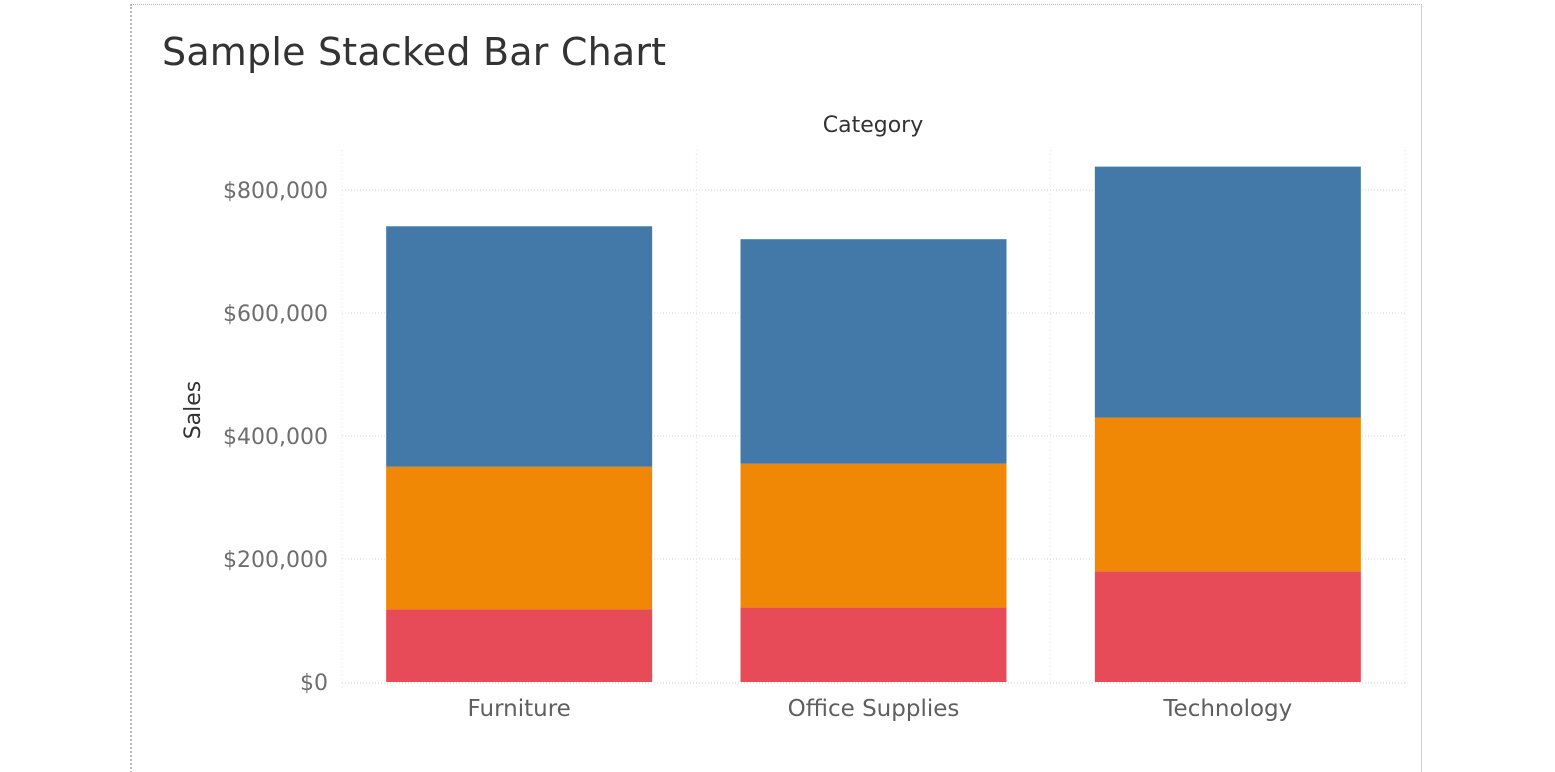 The width and height of the screenshot is (1555, 772). I want to click on x-tick-label: Furniture, so click(519, 709).